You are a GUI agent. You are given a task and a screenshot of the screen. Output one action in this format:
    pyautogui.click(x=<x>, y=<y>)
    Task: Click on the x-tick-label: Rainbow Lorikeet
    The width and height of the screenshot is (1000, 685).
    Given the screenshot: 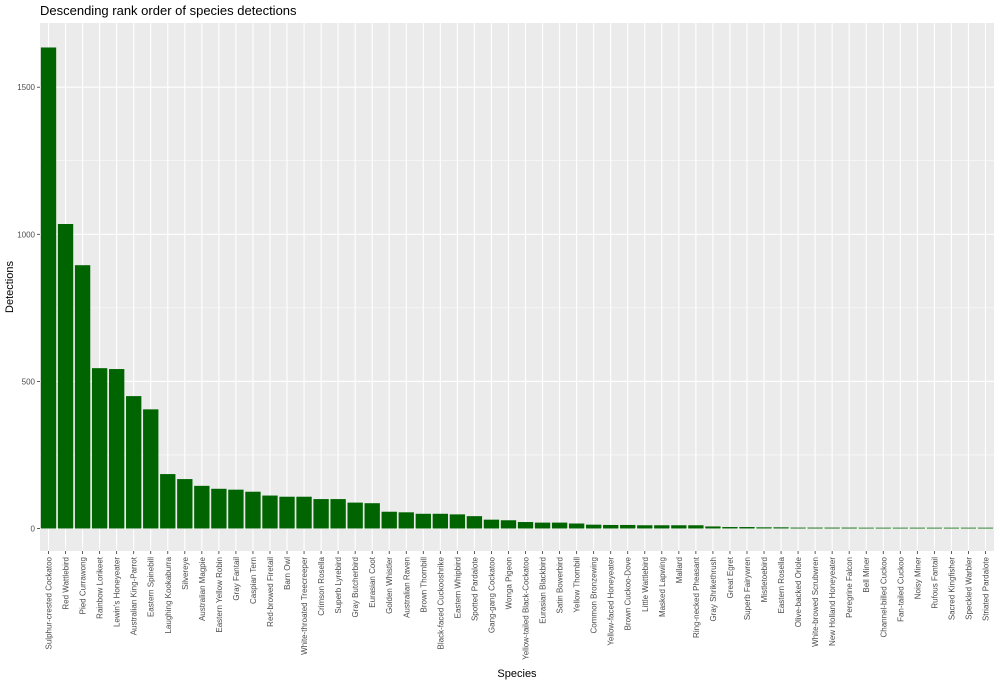 What is the action you would take?
    pyautogui.click(x=100, y=587)
    